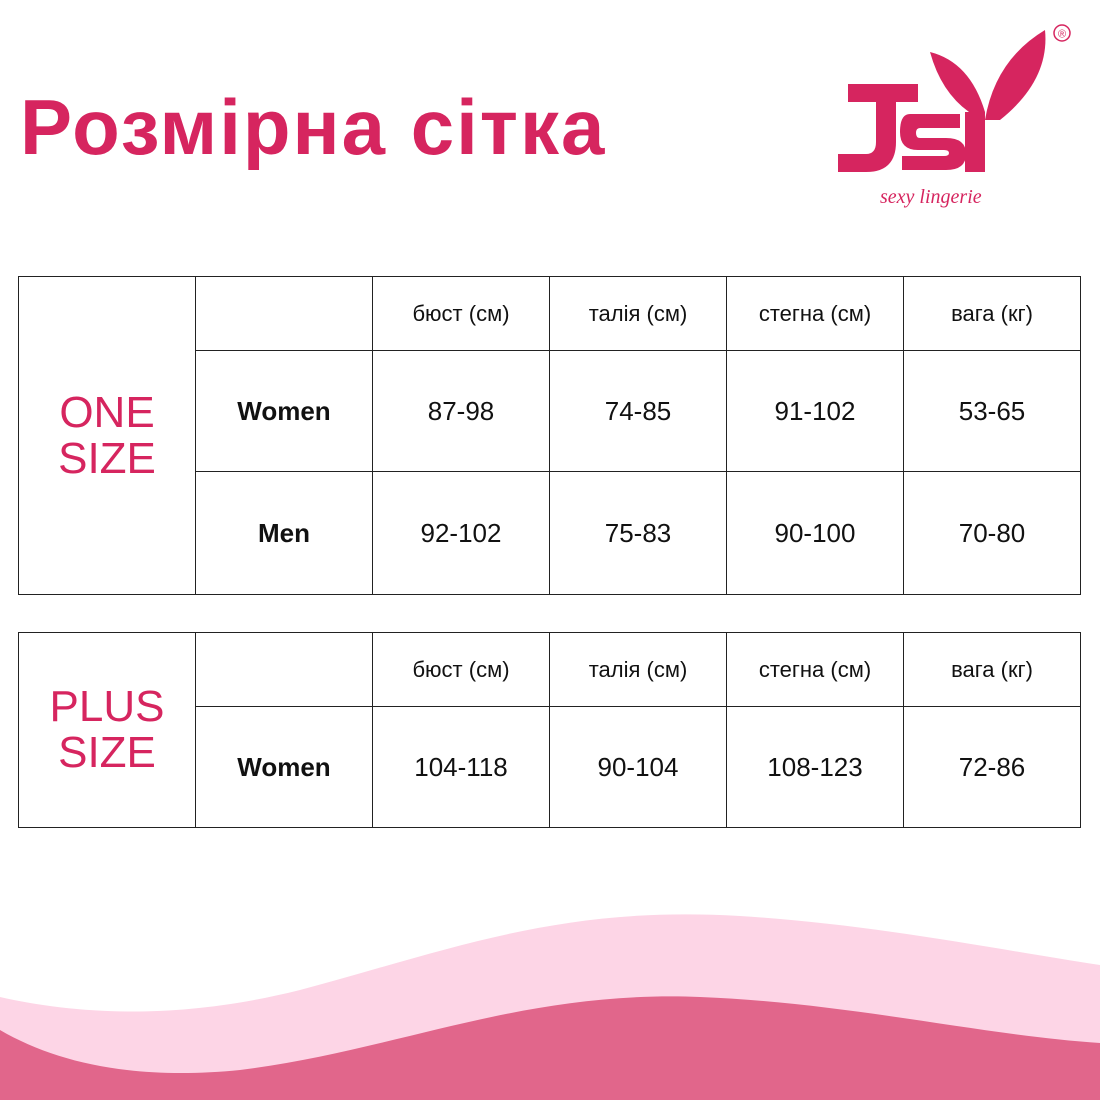 The height and width of the screenshot is (1100, 1100). What do you see at coordinates (107, 435) in the screenshot?
I see `one-size-label: ONE SIZE` at bounding box center [107, 435].